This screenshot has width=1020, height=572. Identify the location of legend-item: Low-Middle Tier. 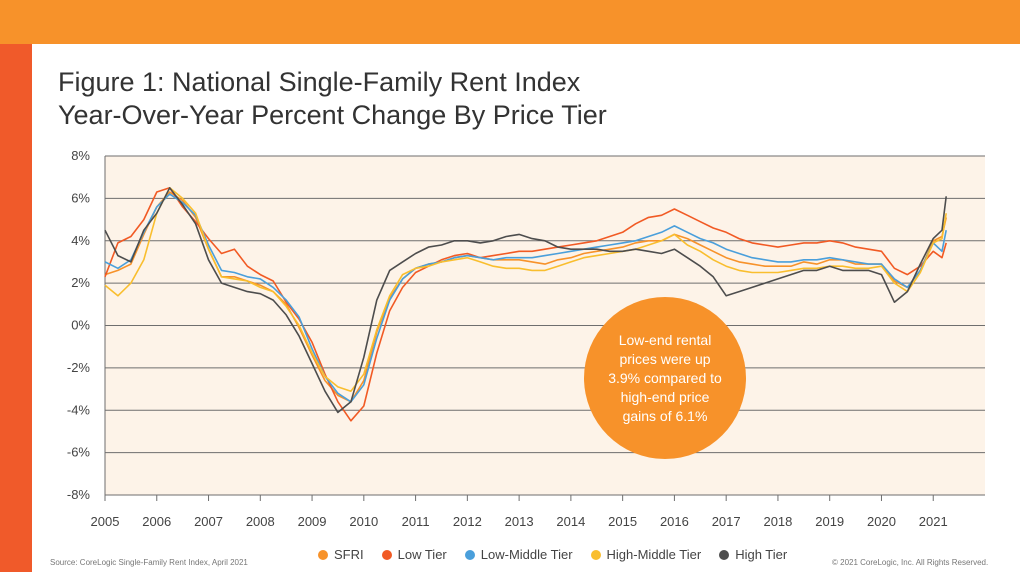
(518, 554).